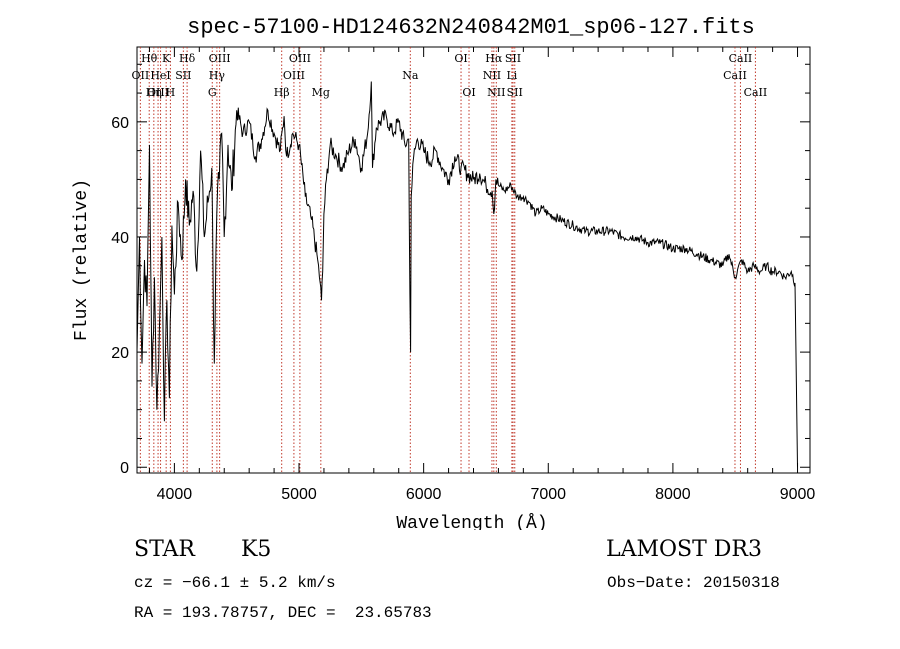 The image size is (900, 649). I want to click on spectral-line-label: Hβ, so click(282, 92).